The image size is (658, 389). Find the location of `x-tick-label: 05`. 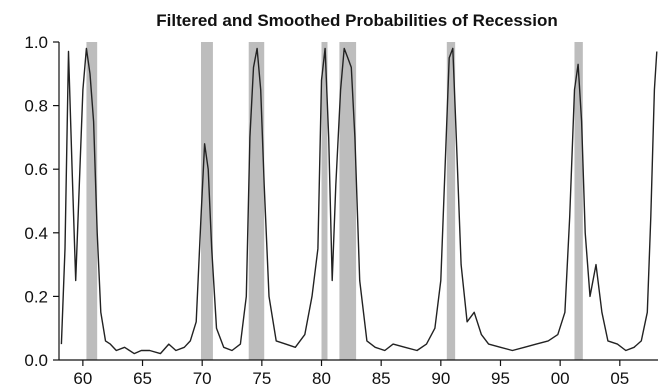

x-tick-label: 05 is located at coordinates (619, 378).